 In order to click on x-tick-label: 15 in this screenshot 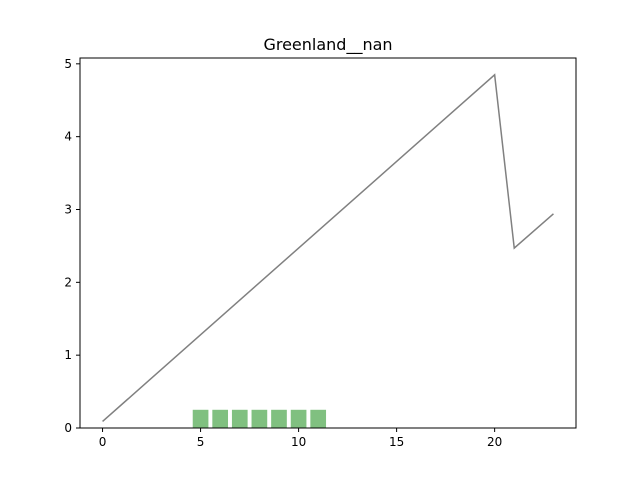, I will do `click(396, 442)`.